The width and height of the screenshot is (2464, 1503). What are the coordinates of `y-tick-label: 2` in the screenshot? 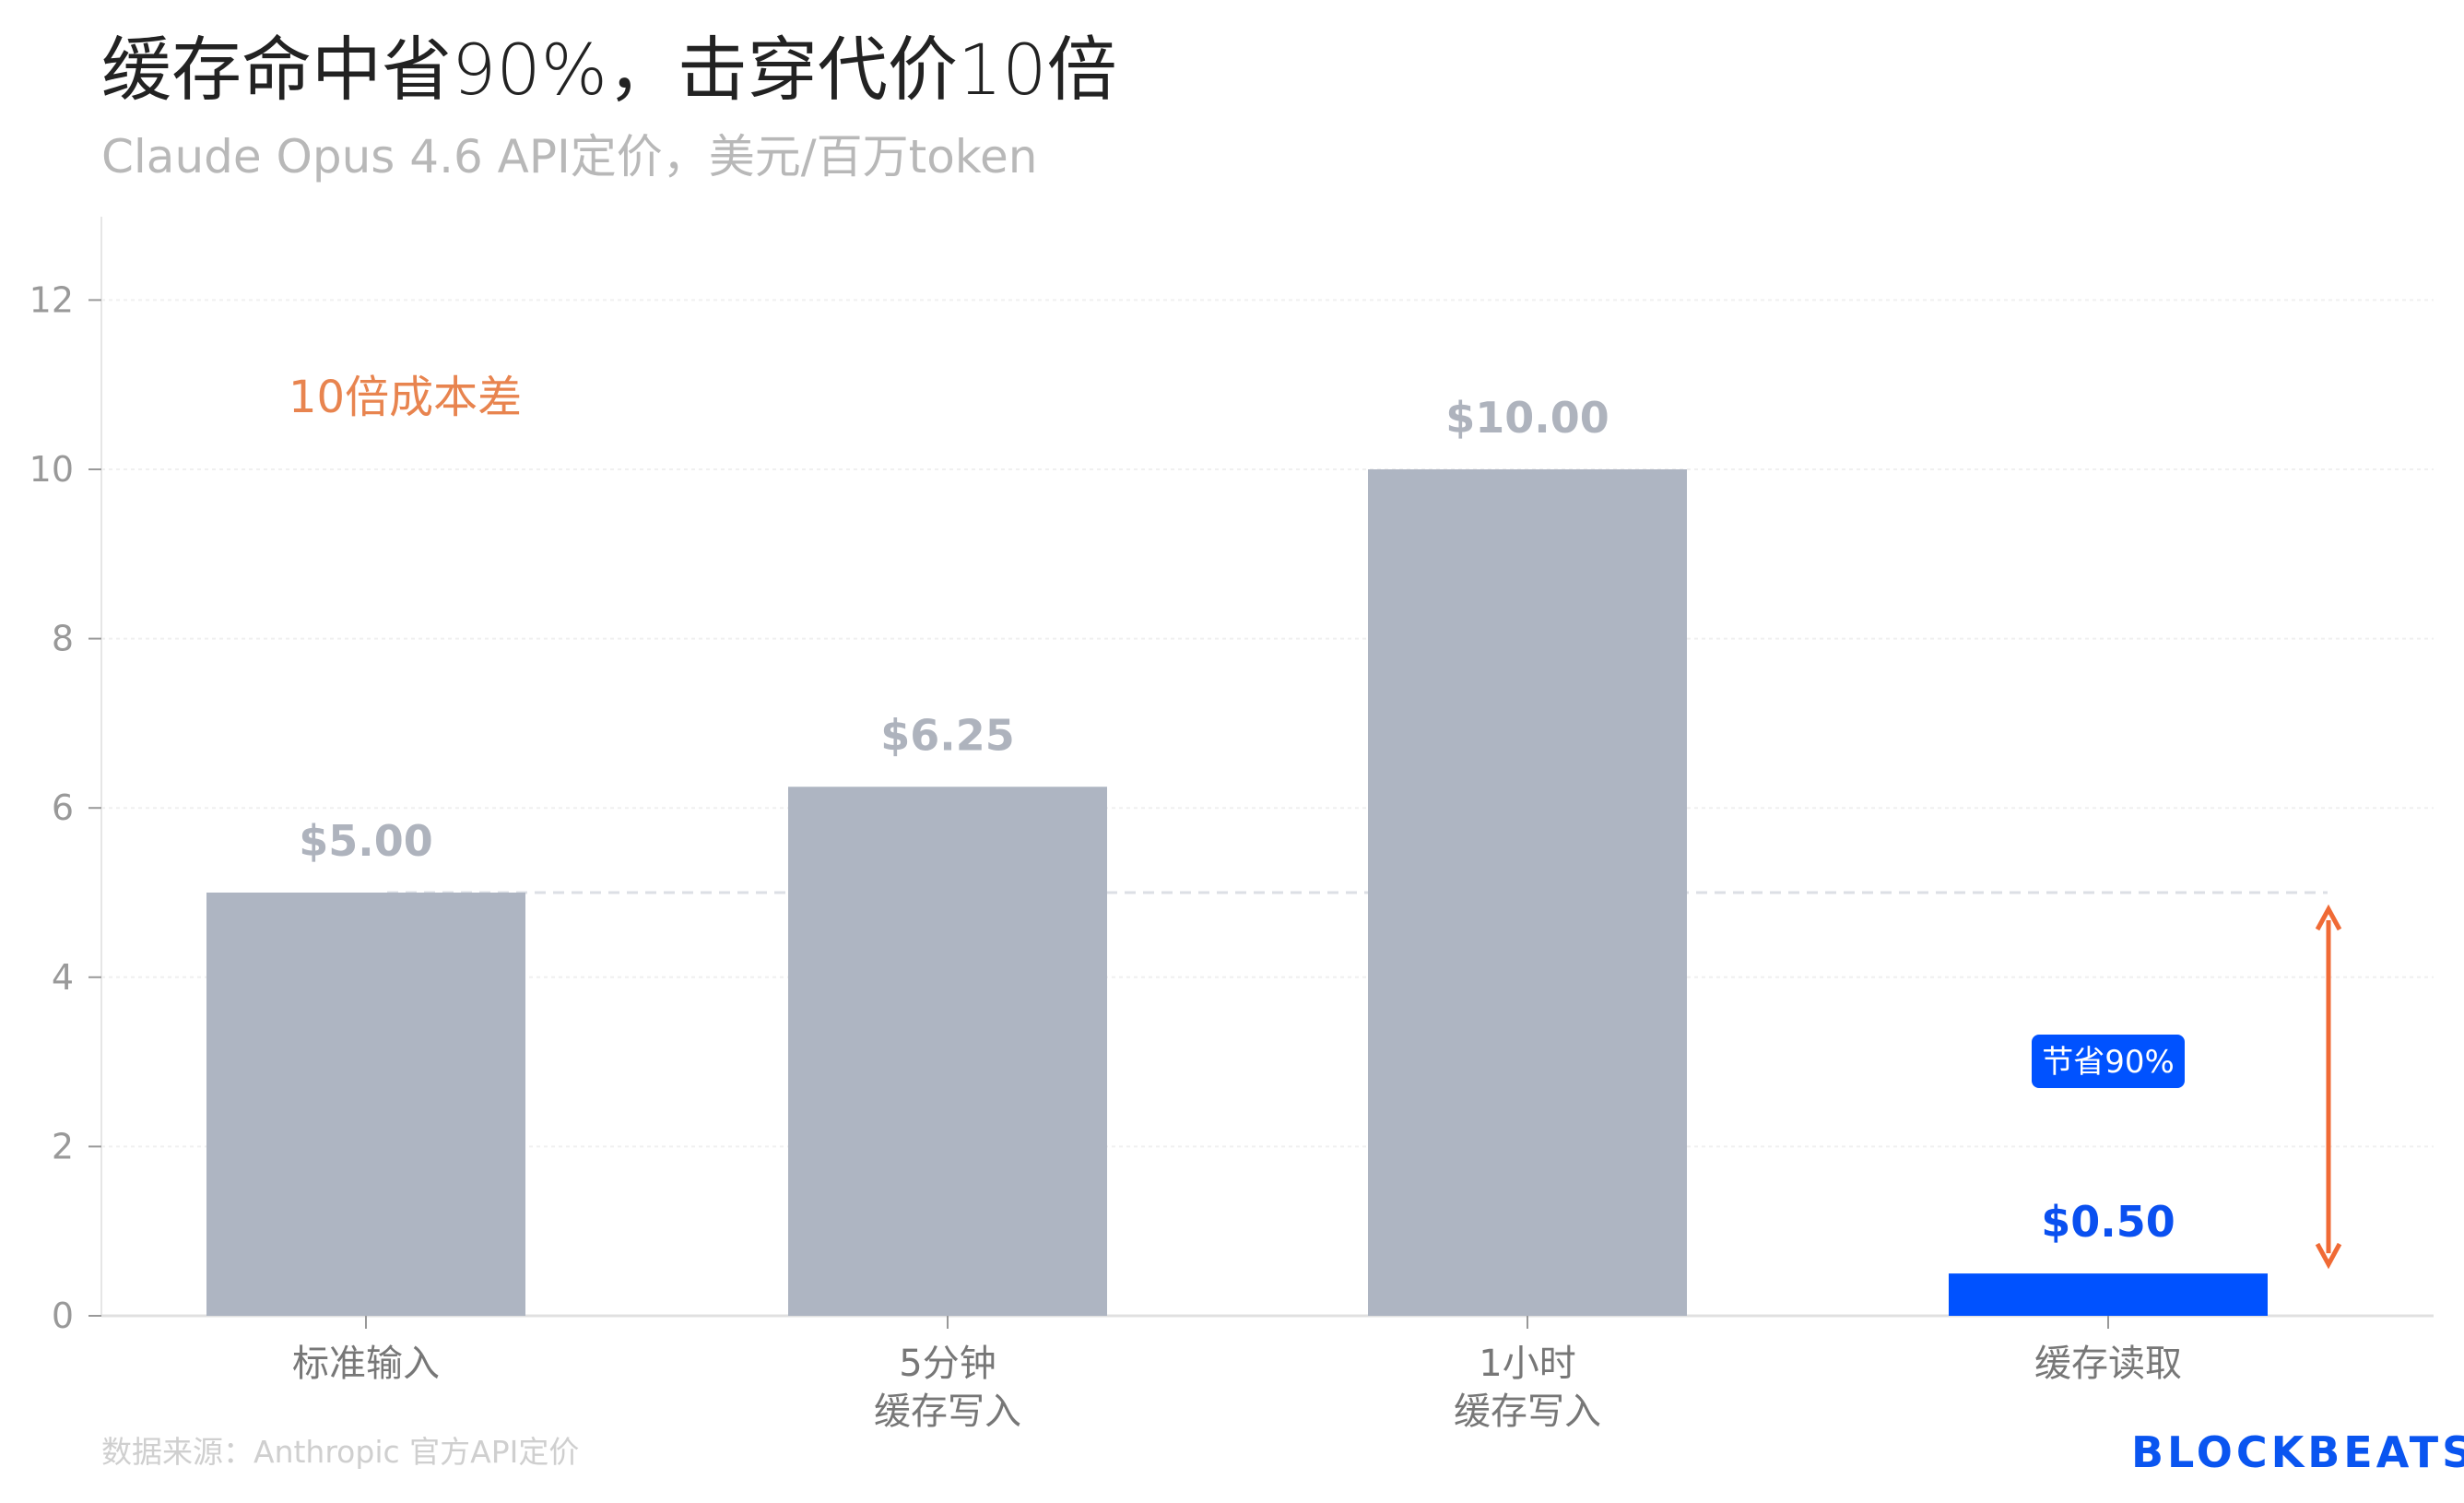 It's located at (63, 1146).